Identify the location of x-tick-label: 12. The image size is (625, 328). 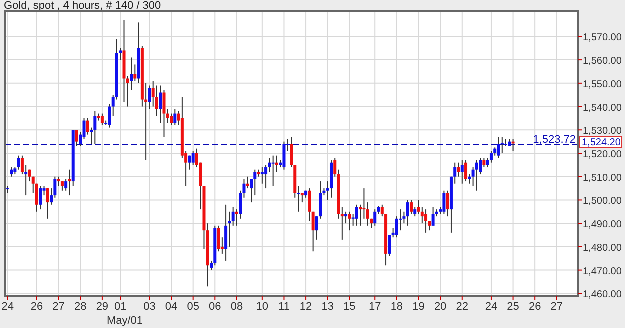
(306, 307).